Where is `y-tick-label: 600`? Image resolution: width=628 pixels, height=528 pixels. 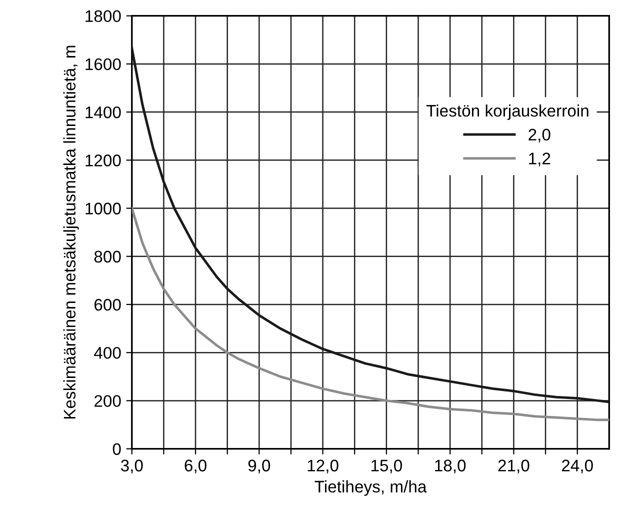
y-tick-label: 600 is located at coordinates (107, 304).